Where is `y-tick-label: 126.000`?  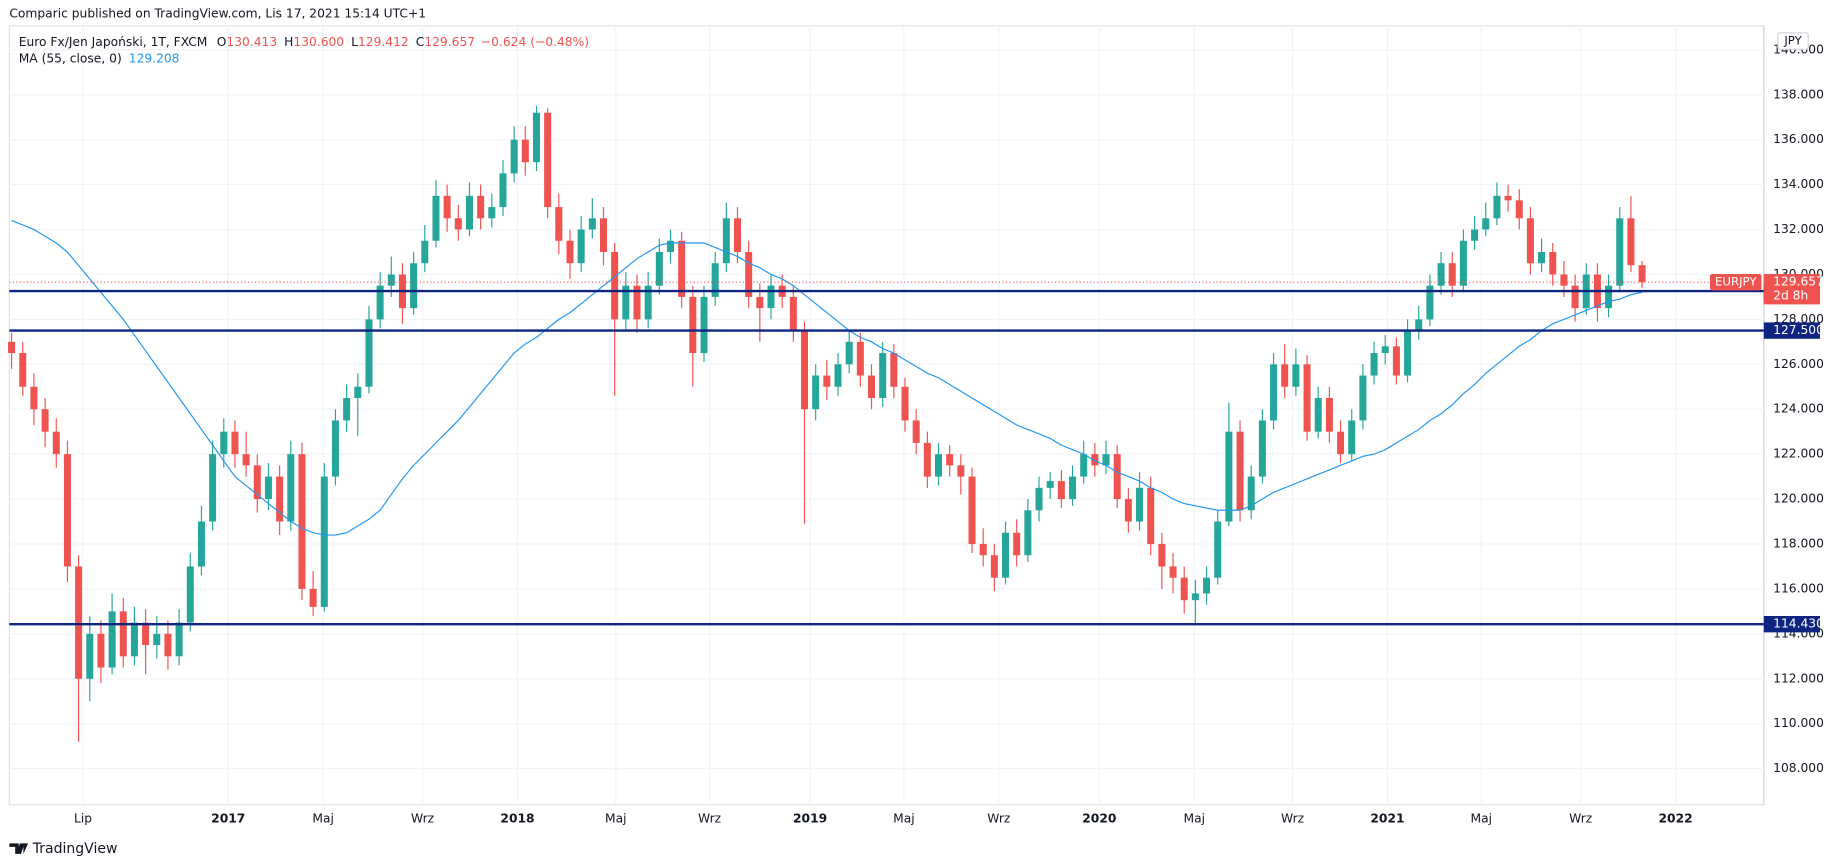 y-tick-label: 126.000 is located at coordinates (1798, 364).